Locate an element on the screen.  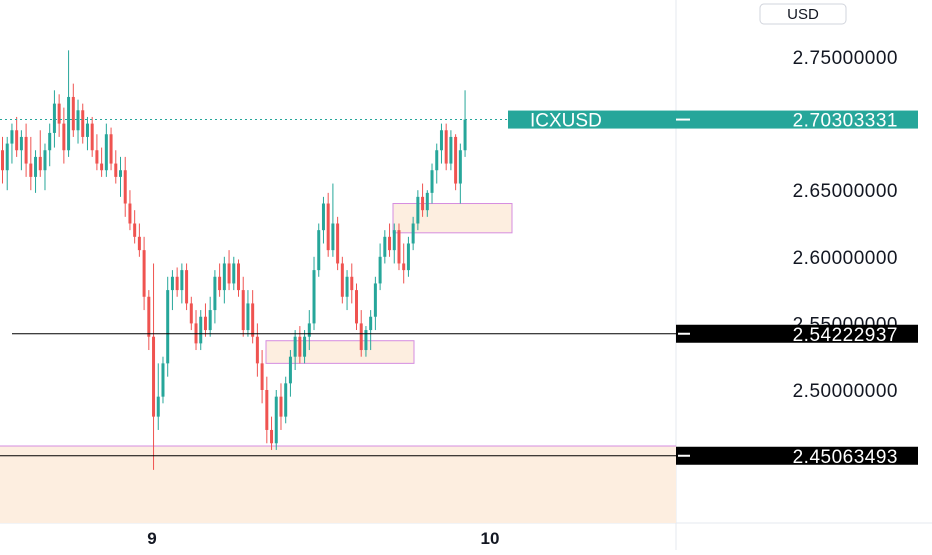
symbol-label: ICXUSD is located at coordinates (566, 121).